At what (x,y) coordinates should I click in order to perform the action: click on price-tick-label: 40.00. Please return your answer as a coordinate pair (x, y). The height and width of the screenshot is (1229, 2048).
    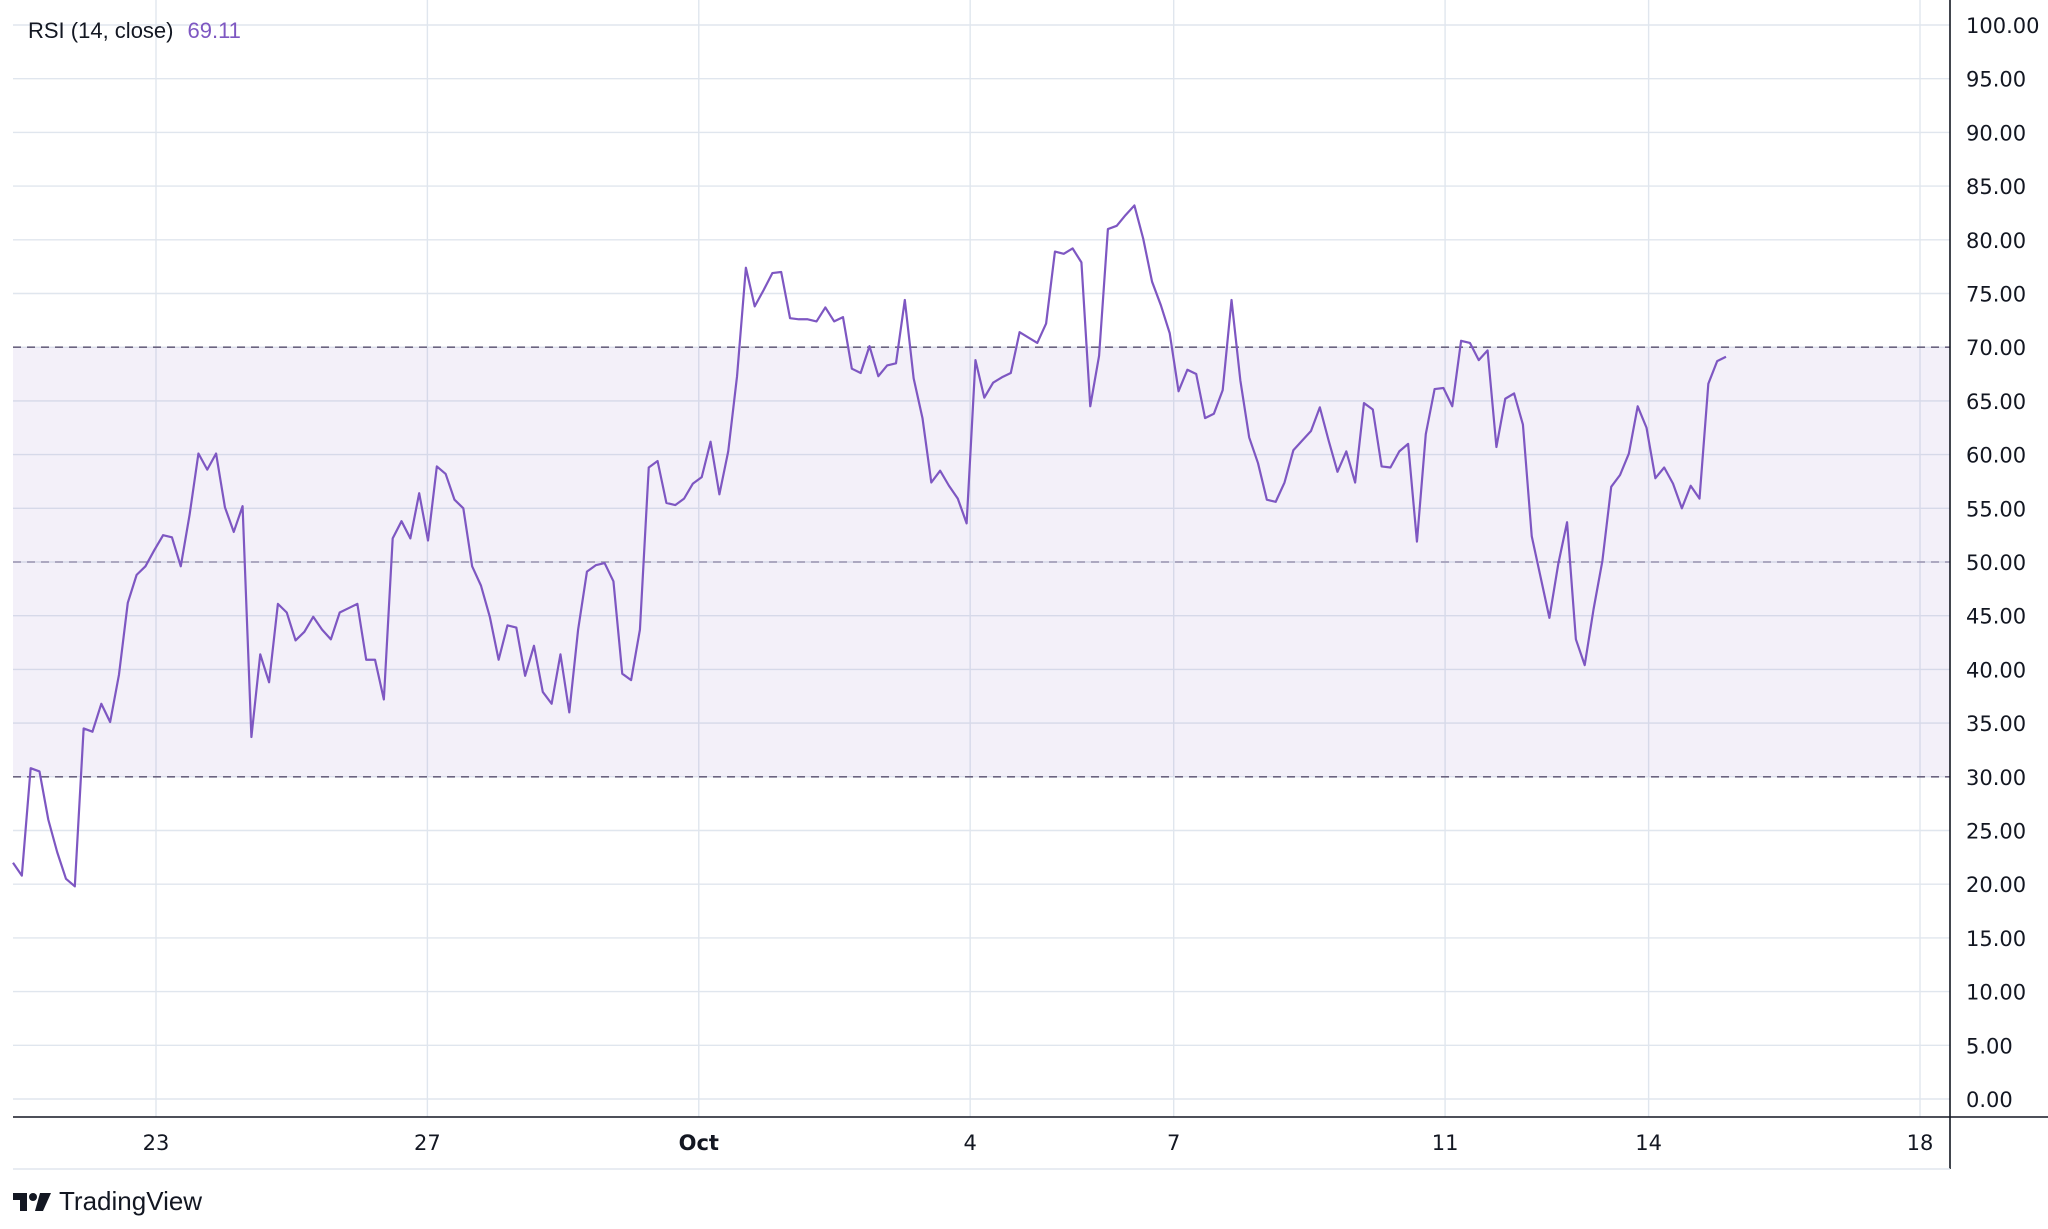
    Looking at the image, I should click on (1996, 670).